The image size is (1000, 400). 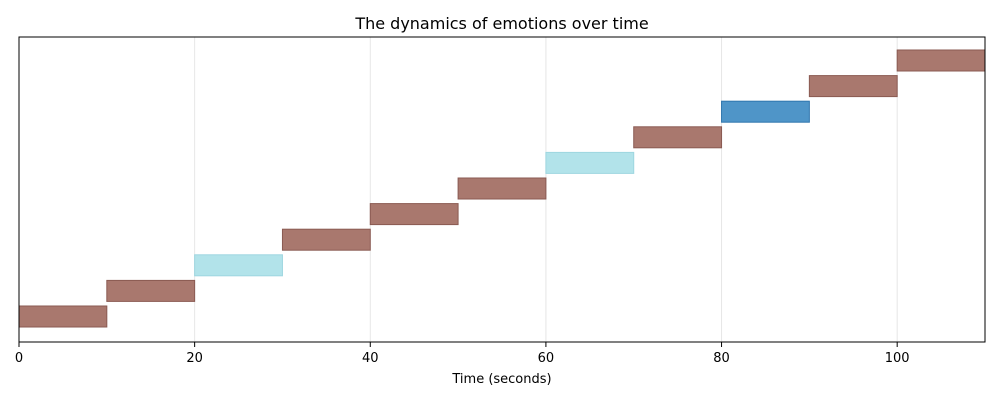 I want to click on x-tick-label: 80, so click(x=721, y=358).